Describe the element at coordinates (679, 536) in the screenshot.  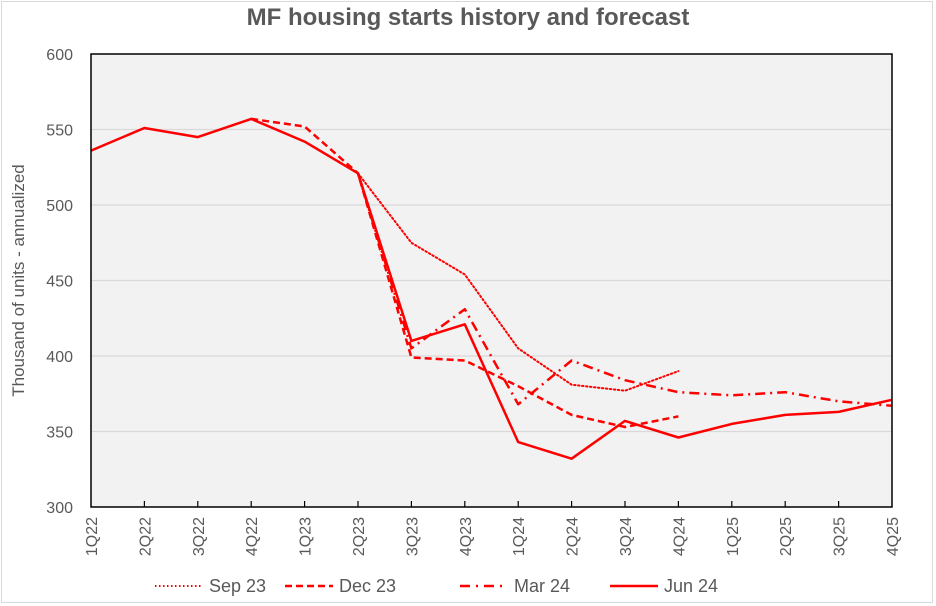
I see `x-tick-label: 4Q24` at that location.